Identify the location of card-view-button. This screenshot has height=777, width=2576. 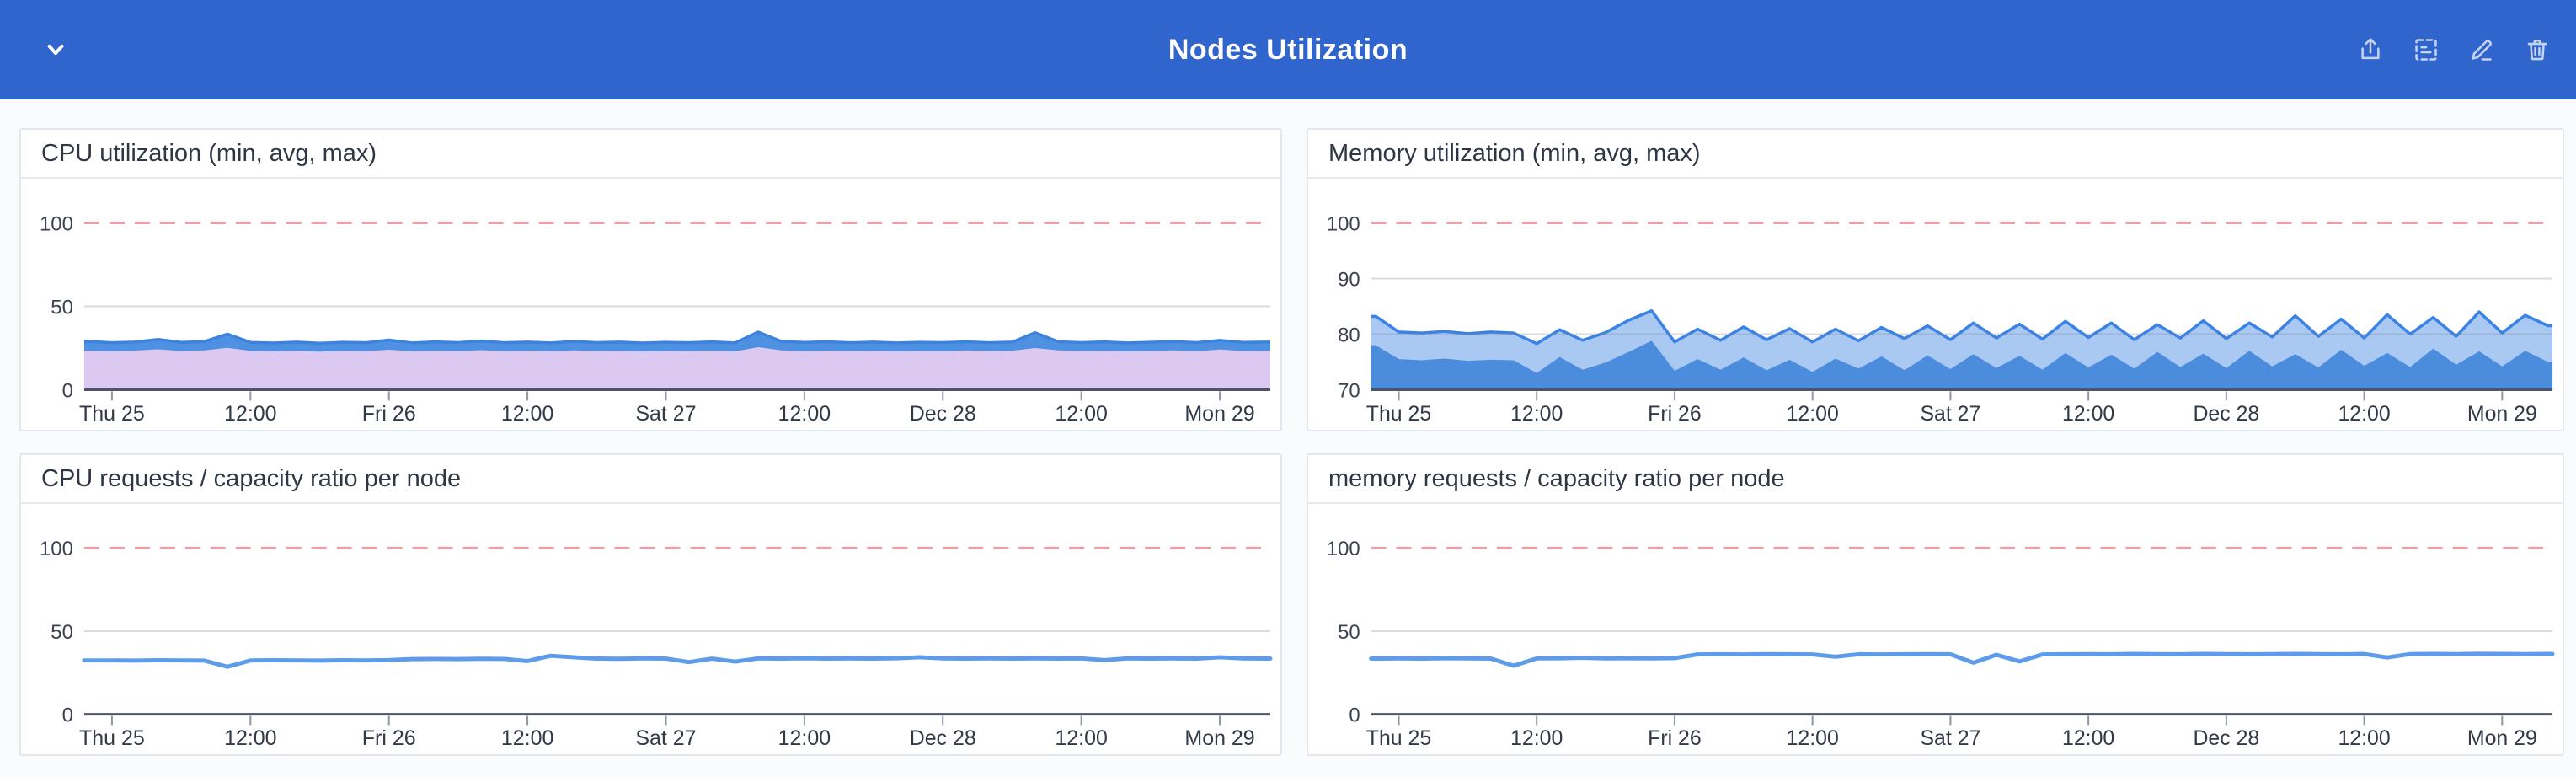
(2426, 50).